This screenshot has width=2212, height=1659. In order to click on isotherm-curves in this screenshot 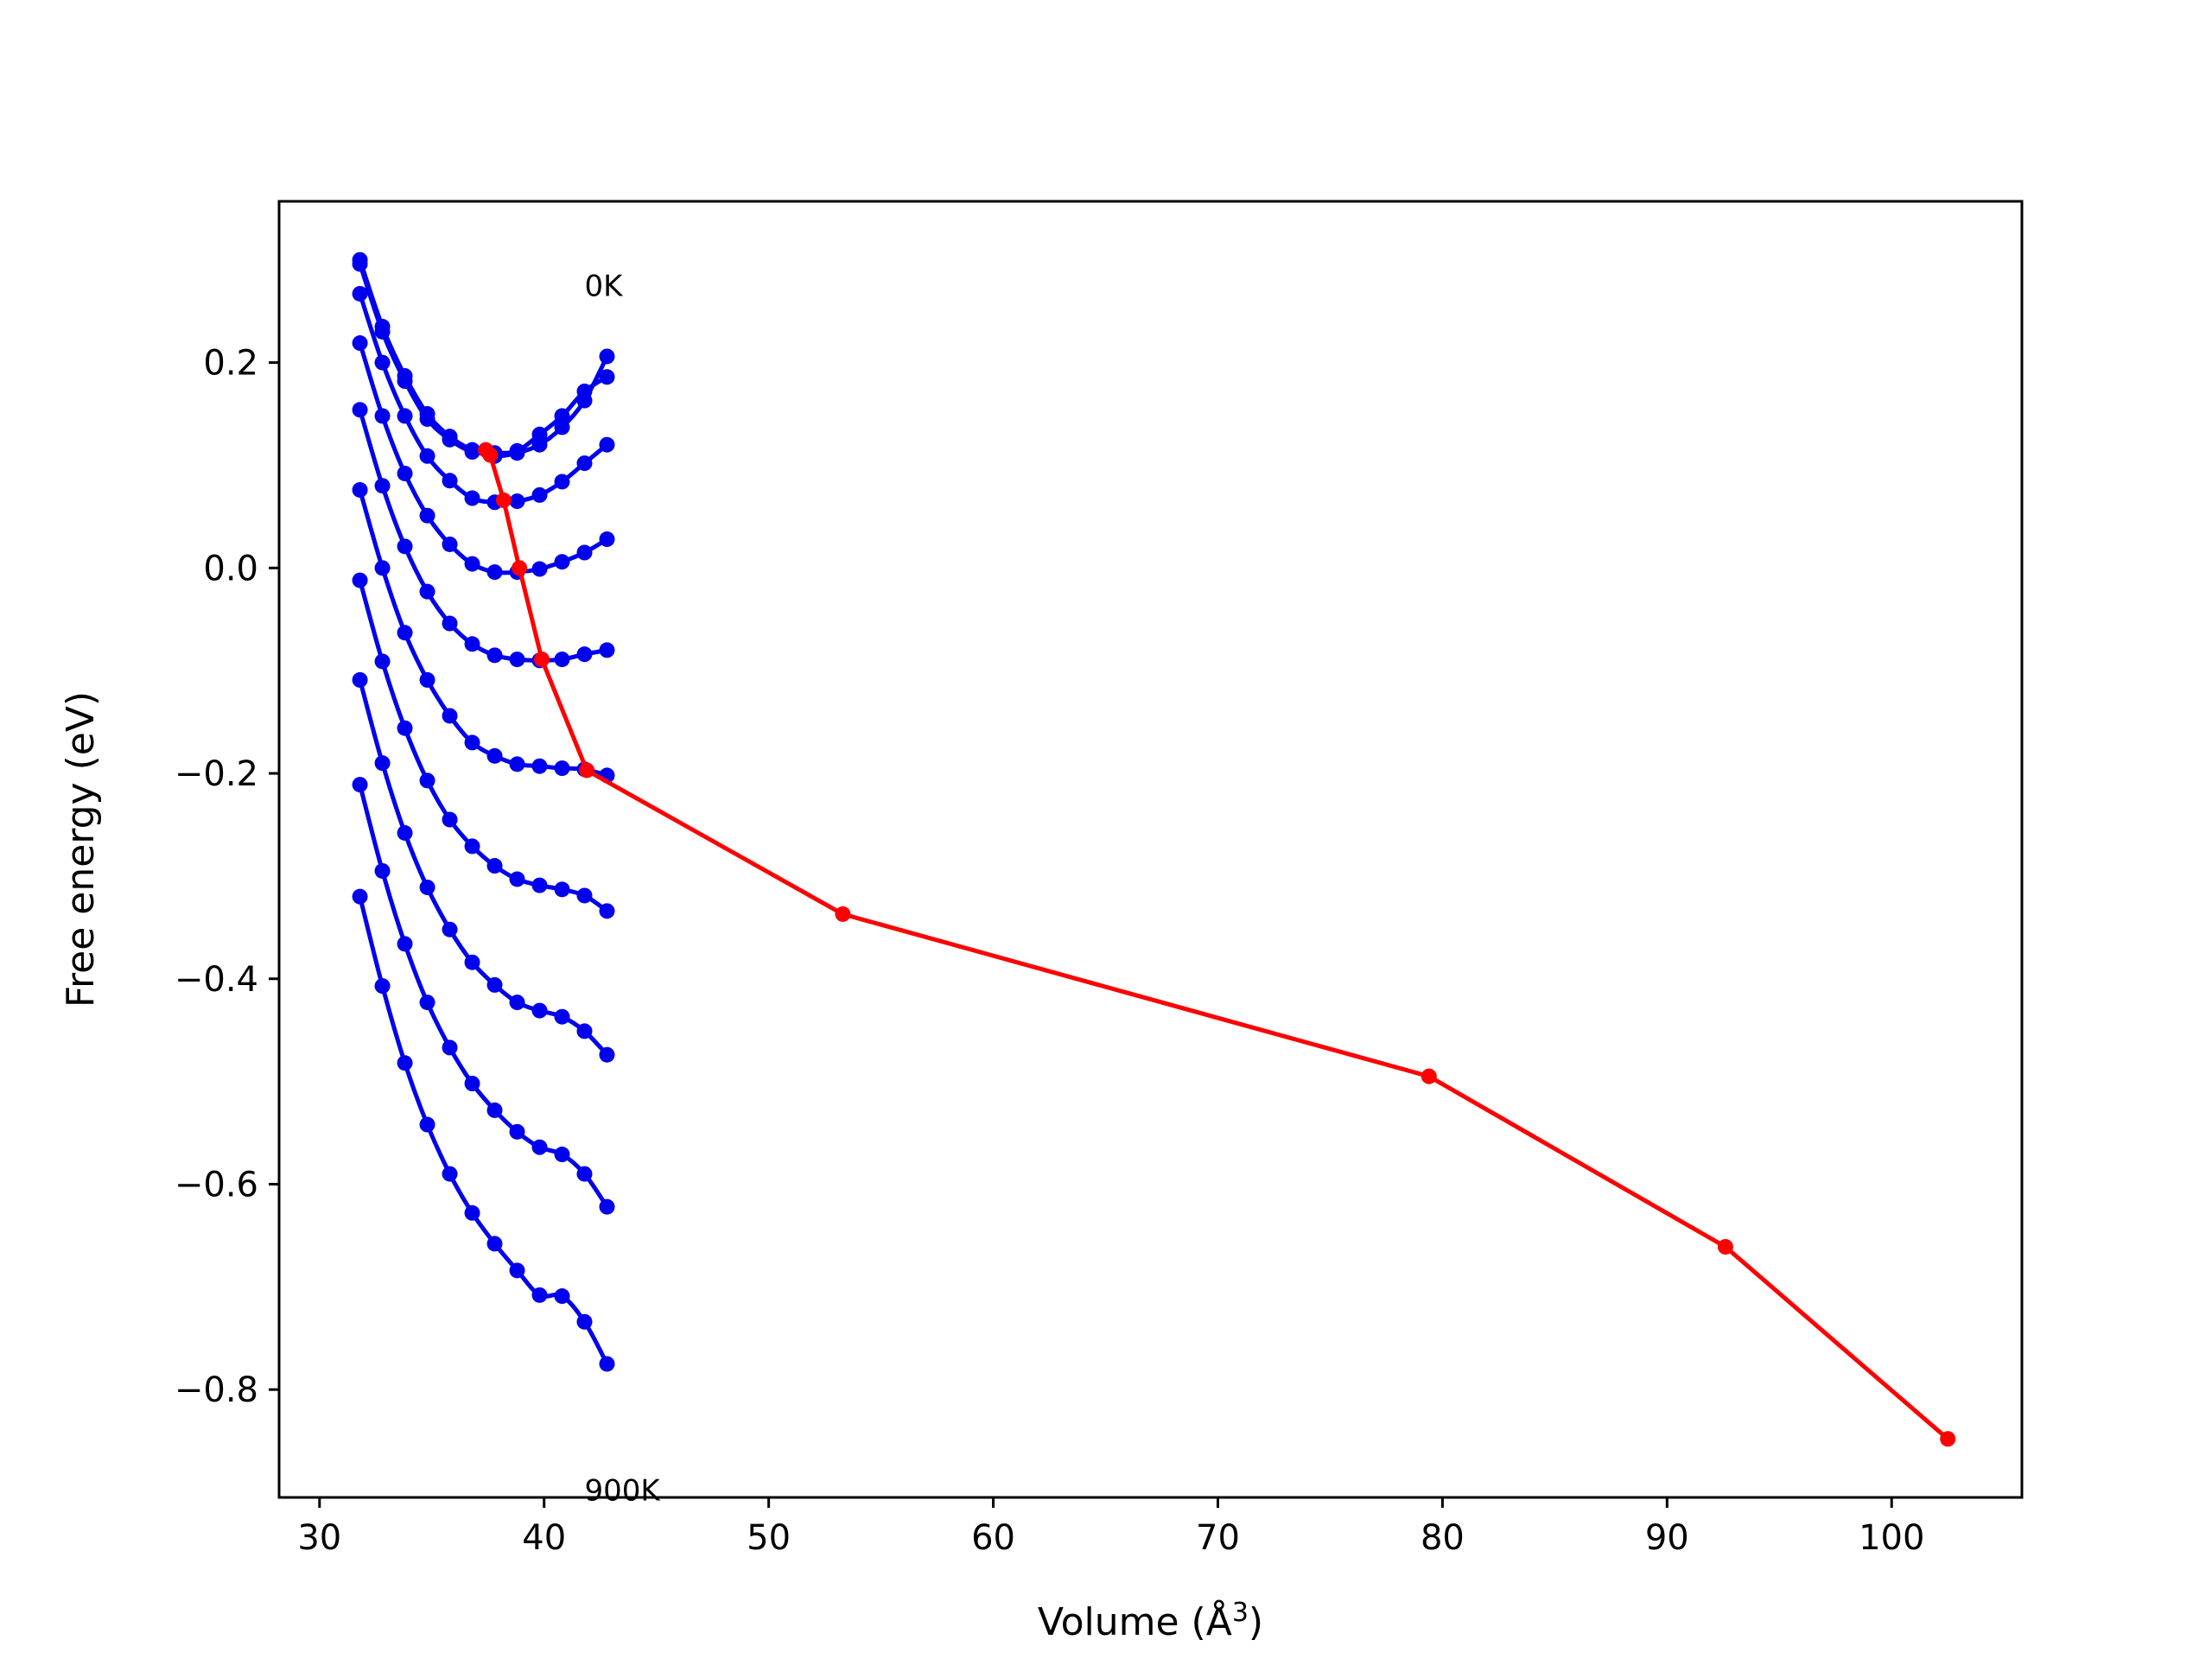, I will do `click(483, 811)`.